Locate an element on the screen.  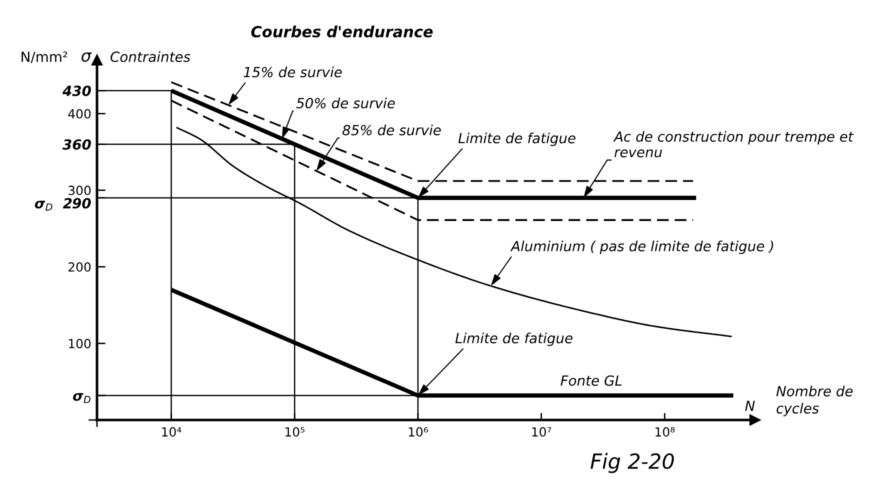
x-tick-label: 10⁴ is located at coordinates (172, 432).